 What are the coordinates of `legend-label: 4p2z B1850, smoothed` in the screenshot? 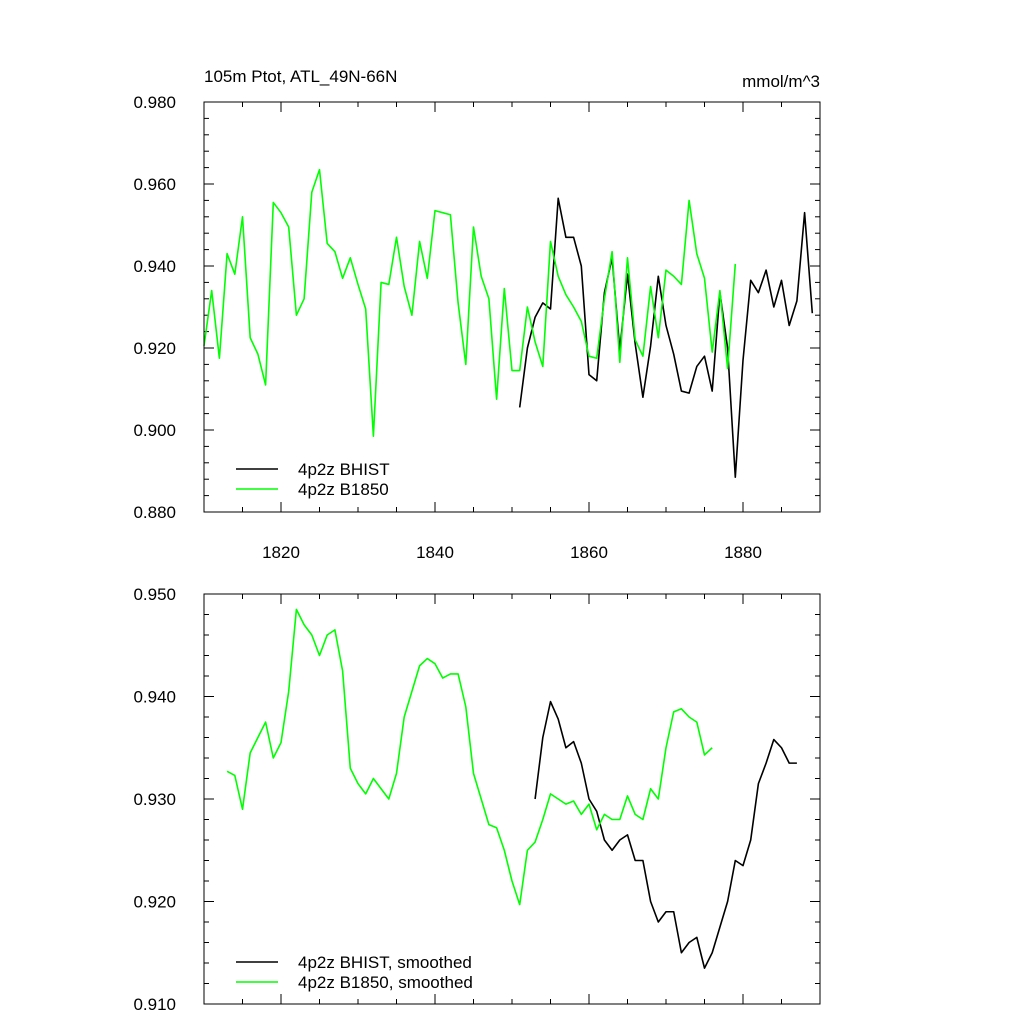 It's located at (385, 982).